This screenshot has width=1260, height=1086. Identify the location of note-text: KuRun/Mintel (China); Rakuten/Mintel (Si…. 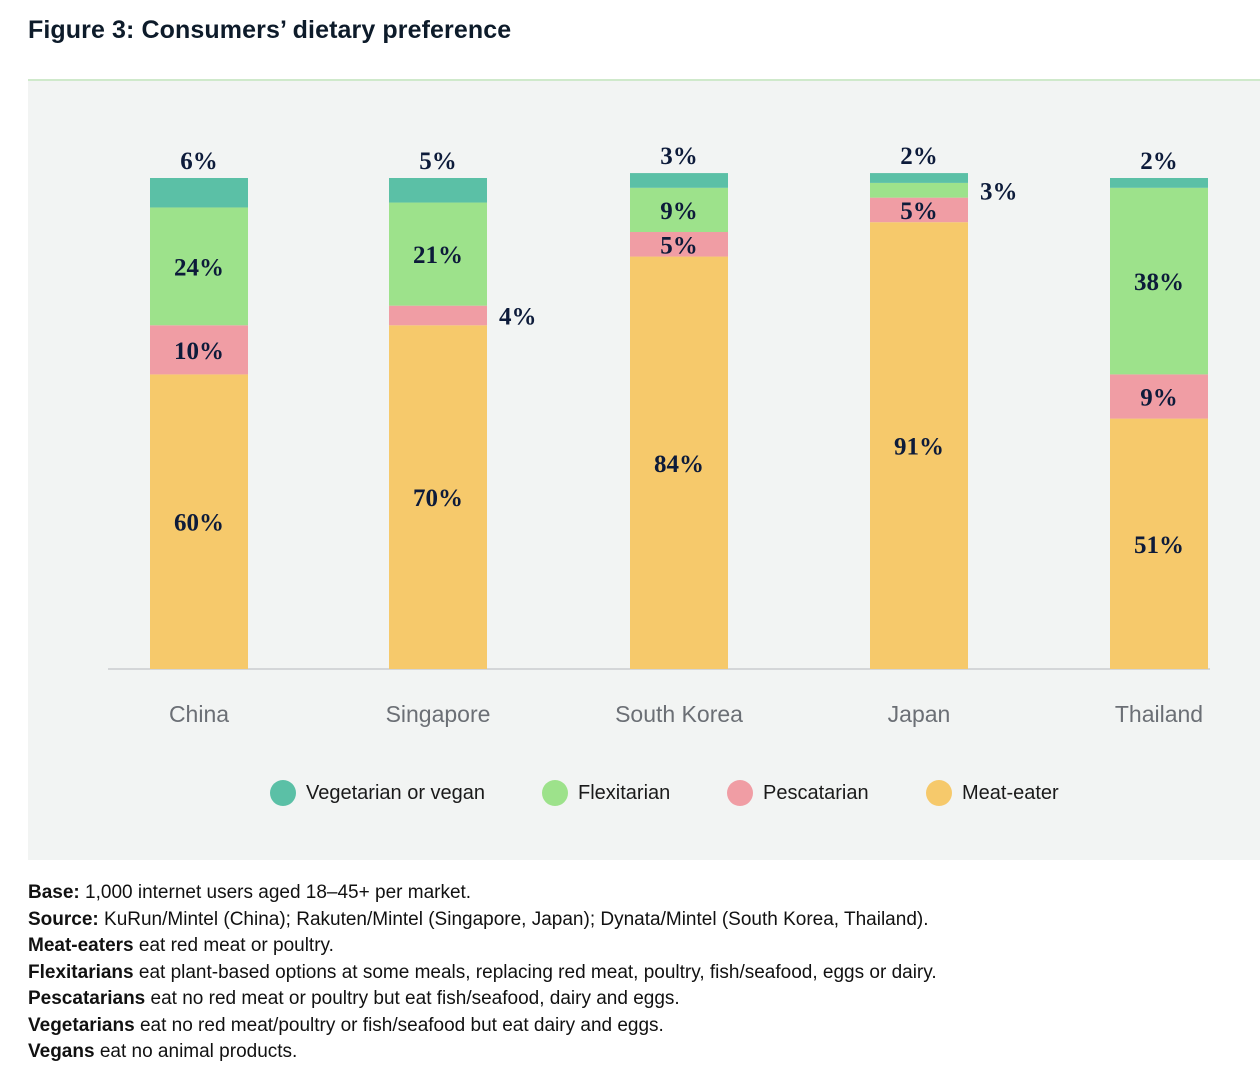
(513, 919).